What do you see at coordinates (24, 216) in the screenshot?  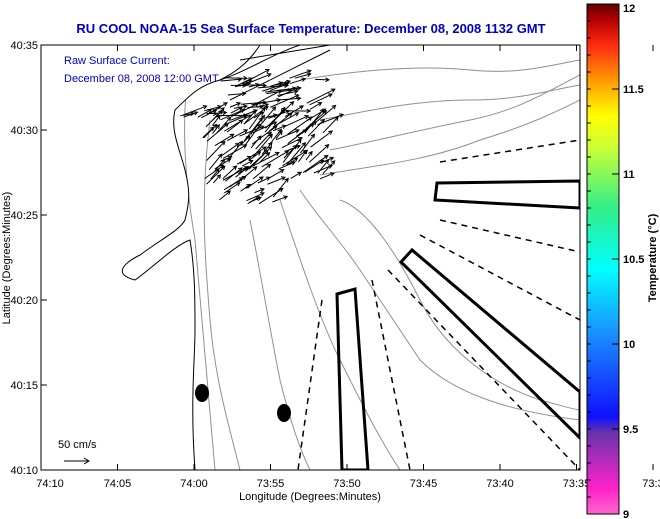 I see `y-tick-label: 40:25` at bounding box center [24, 216].